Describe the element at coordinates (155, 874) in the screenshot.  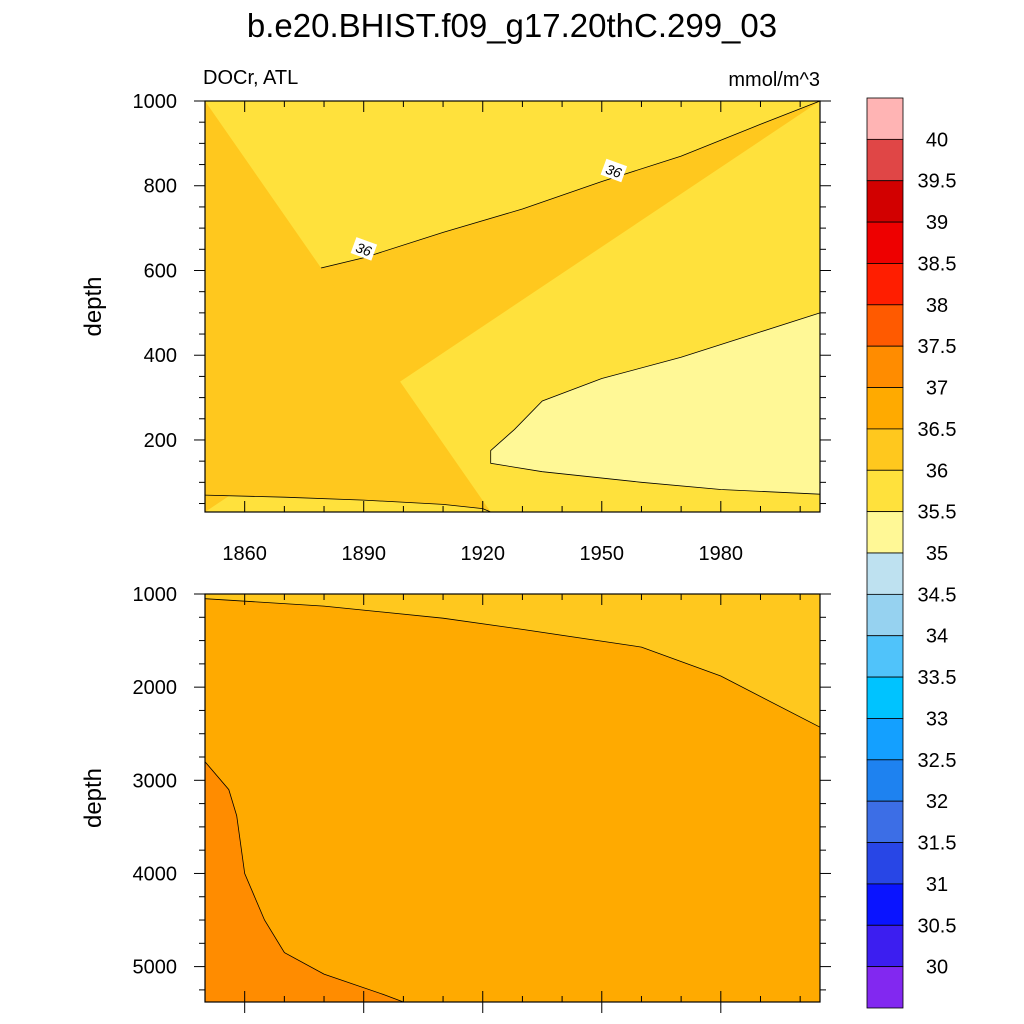
I see `lower-y-tick-label: 4000` at that location.